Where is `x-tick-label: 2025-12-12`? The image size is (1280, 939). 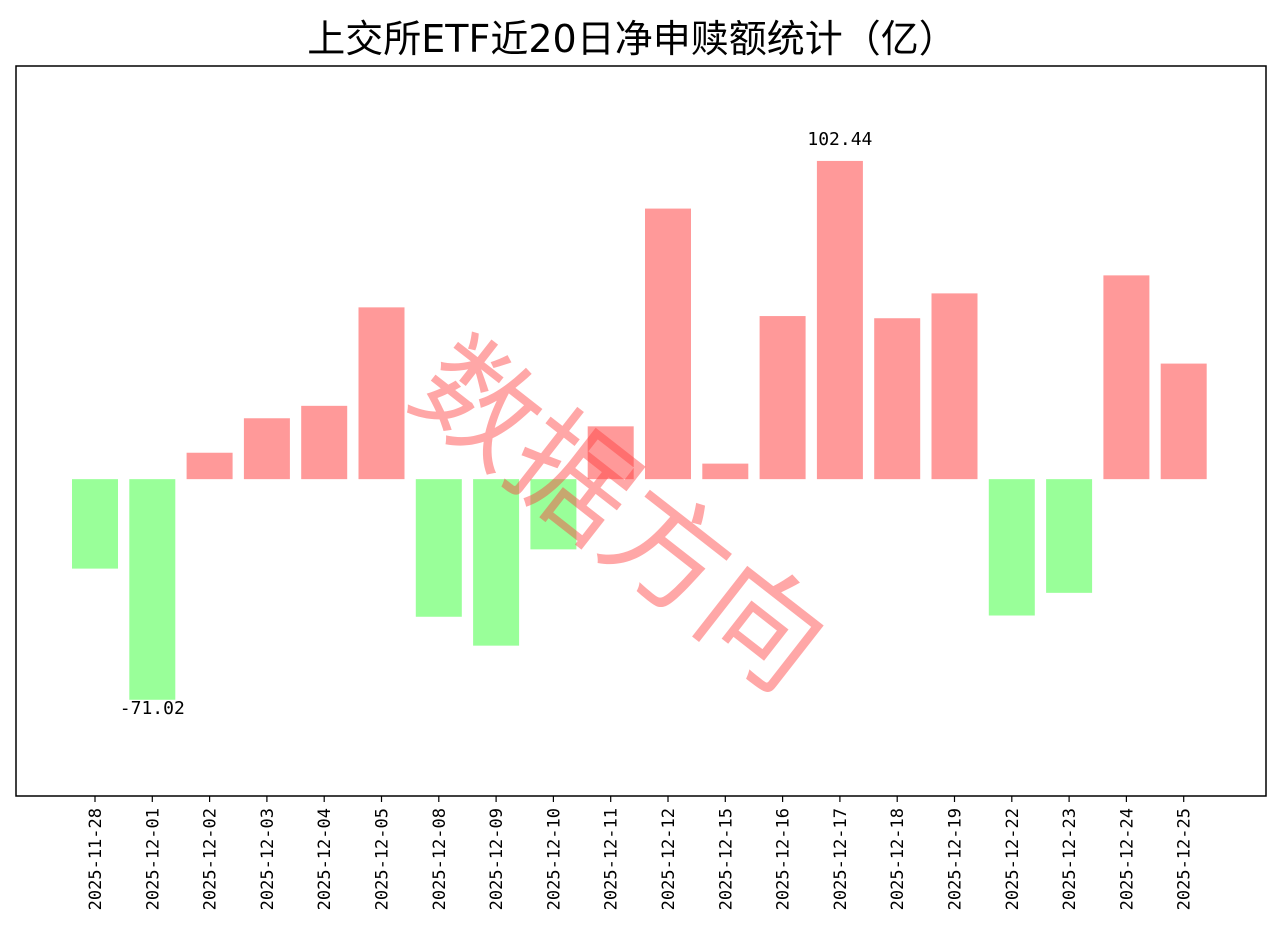
x-tick-label: 2025-12-12 is located at coordinates (669, 859).